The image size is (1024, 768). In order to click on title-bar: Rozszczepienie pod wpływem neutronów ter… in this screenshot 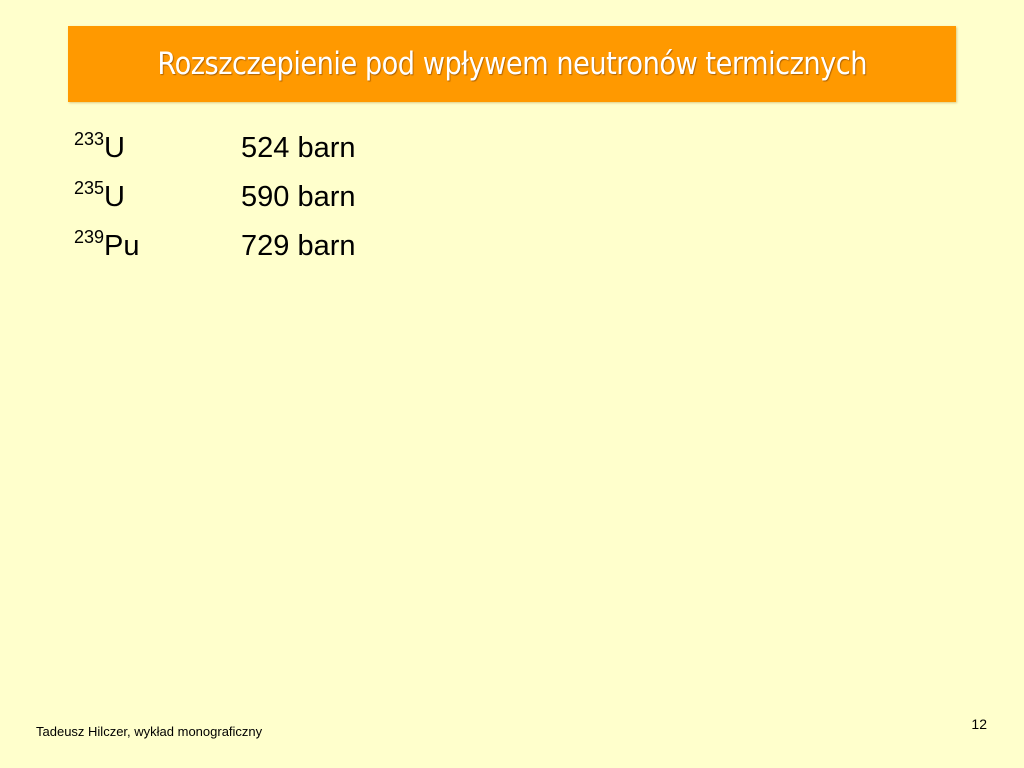, I will do `click(512, 64)`.